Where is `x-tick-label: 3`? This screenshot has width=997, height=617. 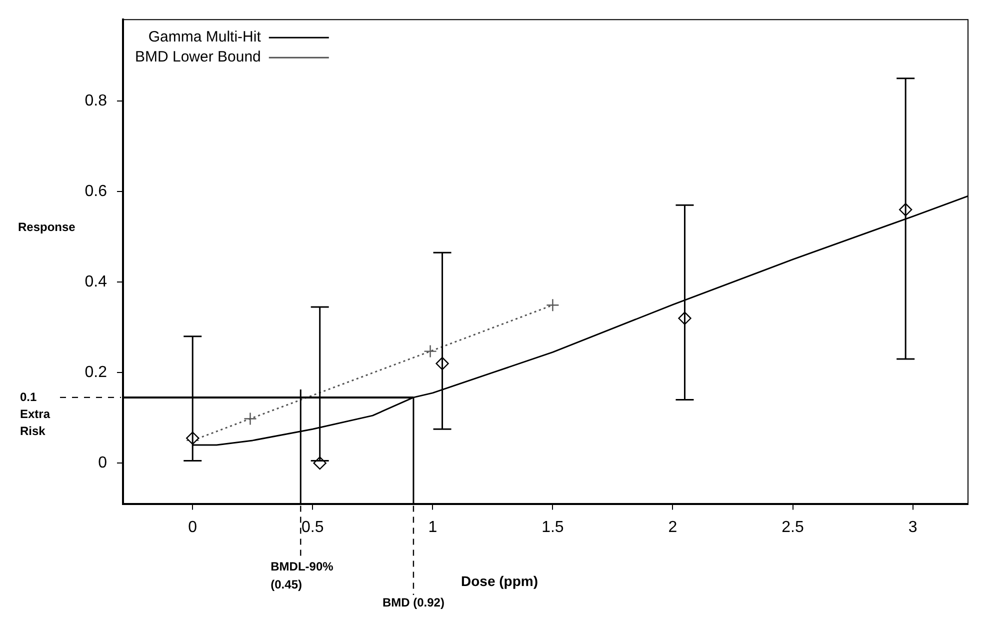
x-tick-label: 3 is located at coordinates (913, 527).